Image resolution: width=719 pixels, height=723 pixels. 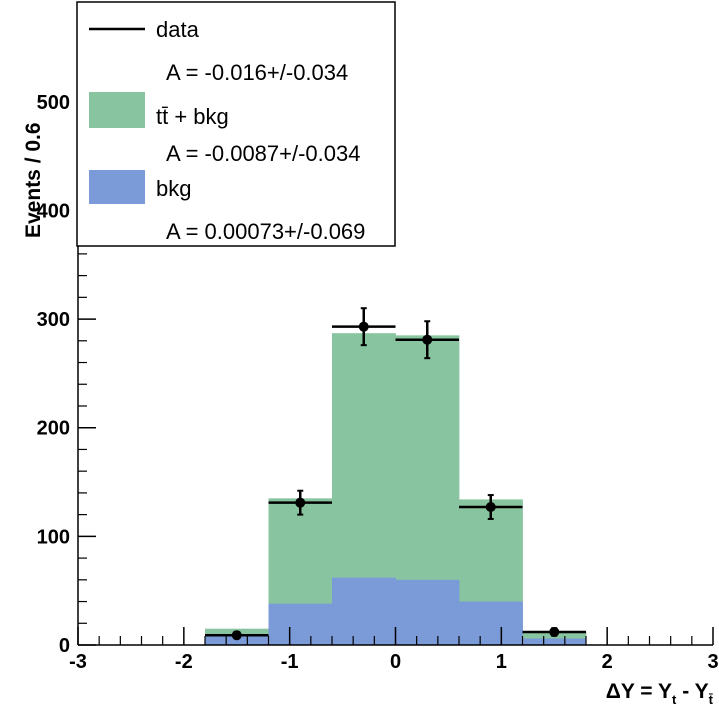 What do you see at coordinates (290, 662) in the screenshot?
I see `x-tick-label-2: -1` at bounding box center [290, 662].